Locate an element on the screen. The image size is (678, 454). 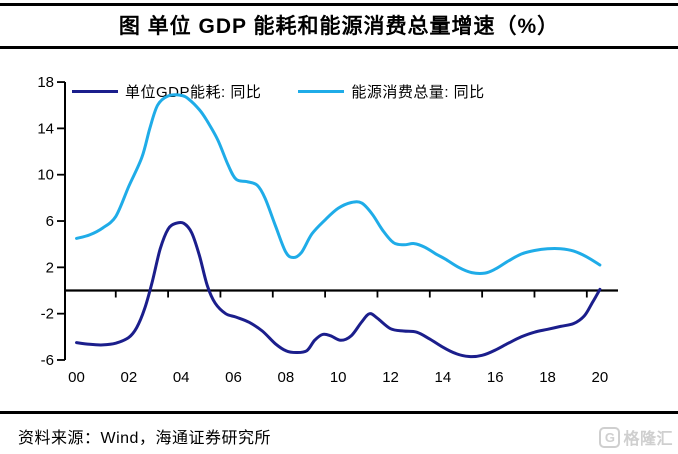
legend-label-energy-total: 能源消费总量: 同比 is located at coordinates (418, 92).